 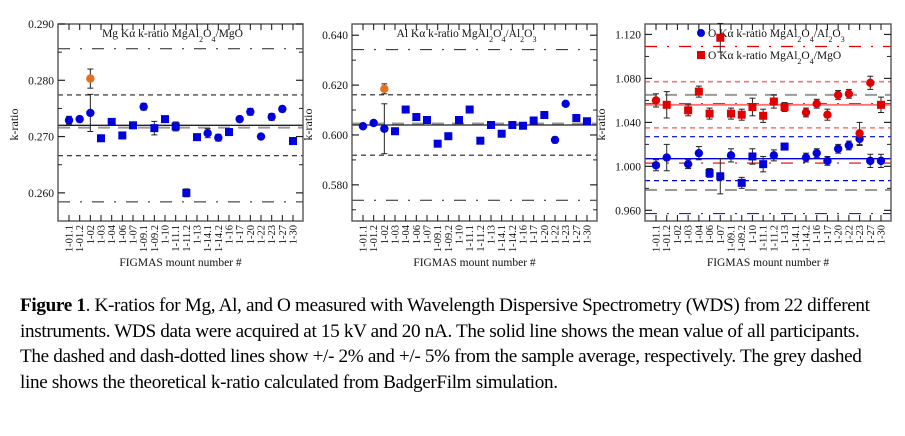 I want to click on x-tick-label: 1-16, so click(x=817, y=234).